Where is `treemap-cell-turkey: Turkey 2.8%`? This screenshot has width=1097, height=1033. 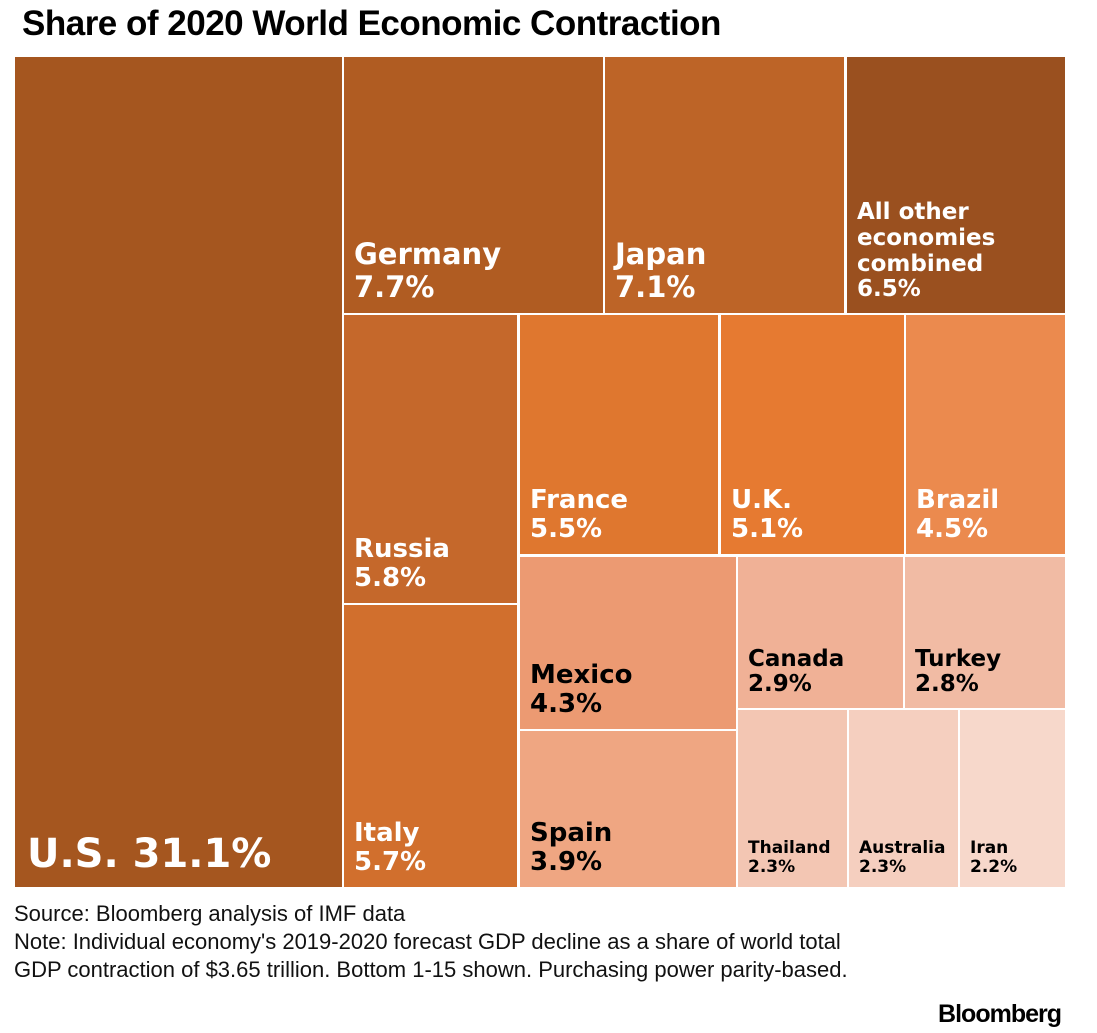 treemap-cell-turkey: Turkey 2.8% is located at coordinates (985, 632).